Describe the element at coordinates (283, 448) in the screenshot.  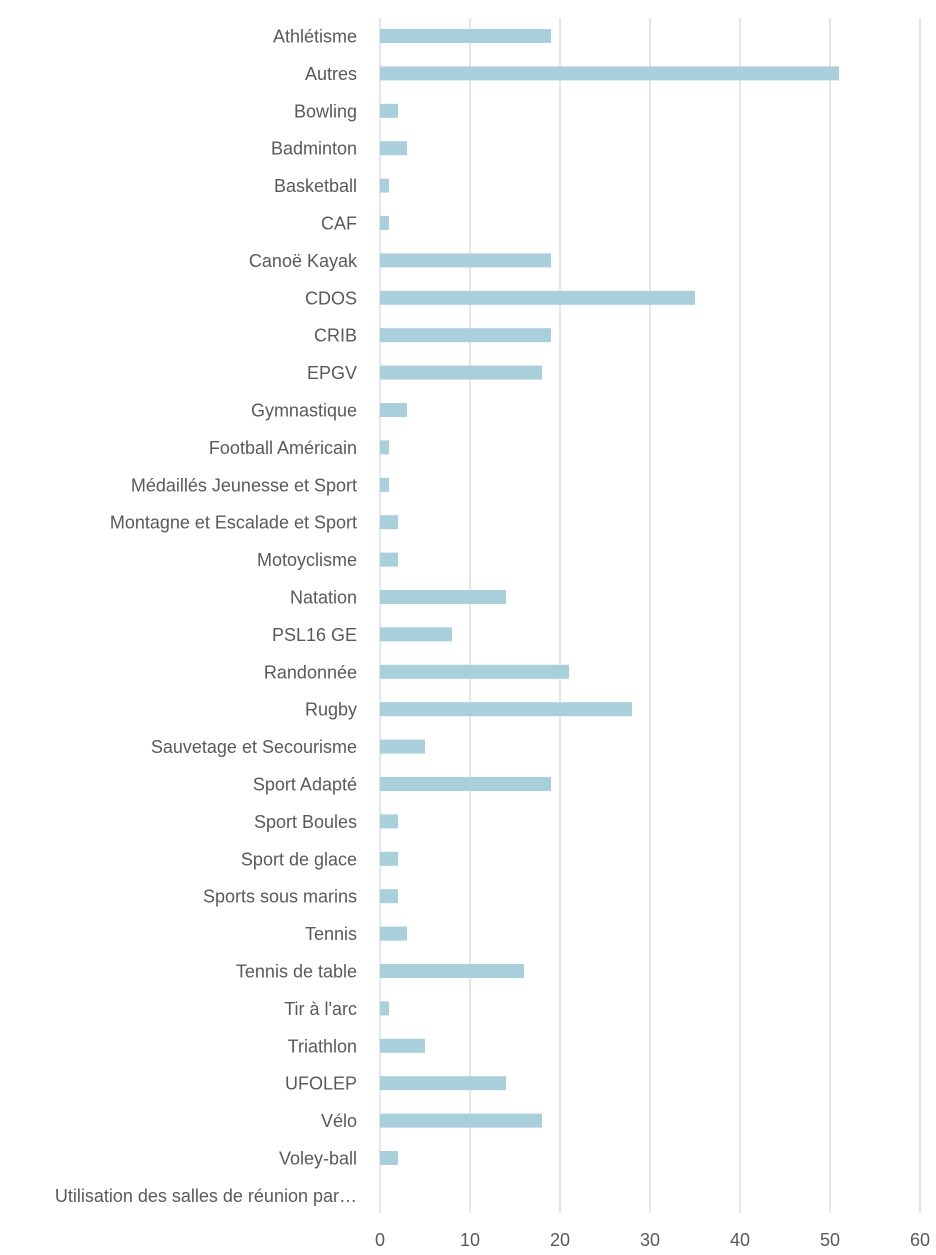
I see `category-label: Football Américain` at that location.